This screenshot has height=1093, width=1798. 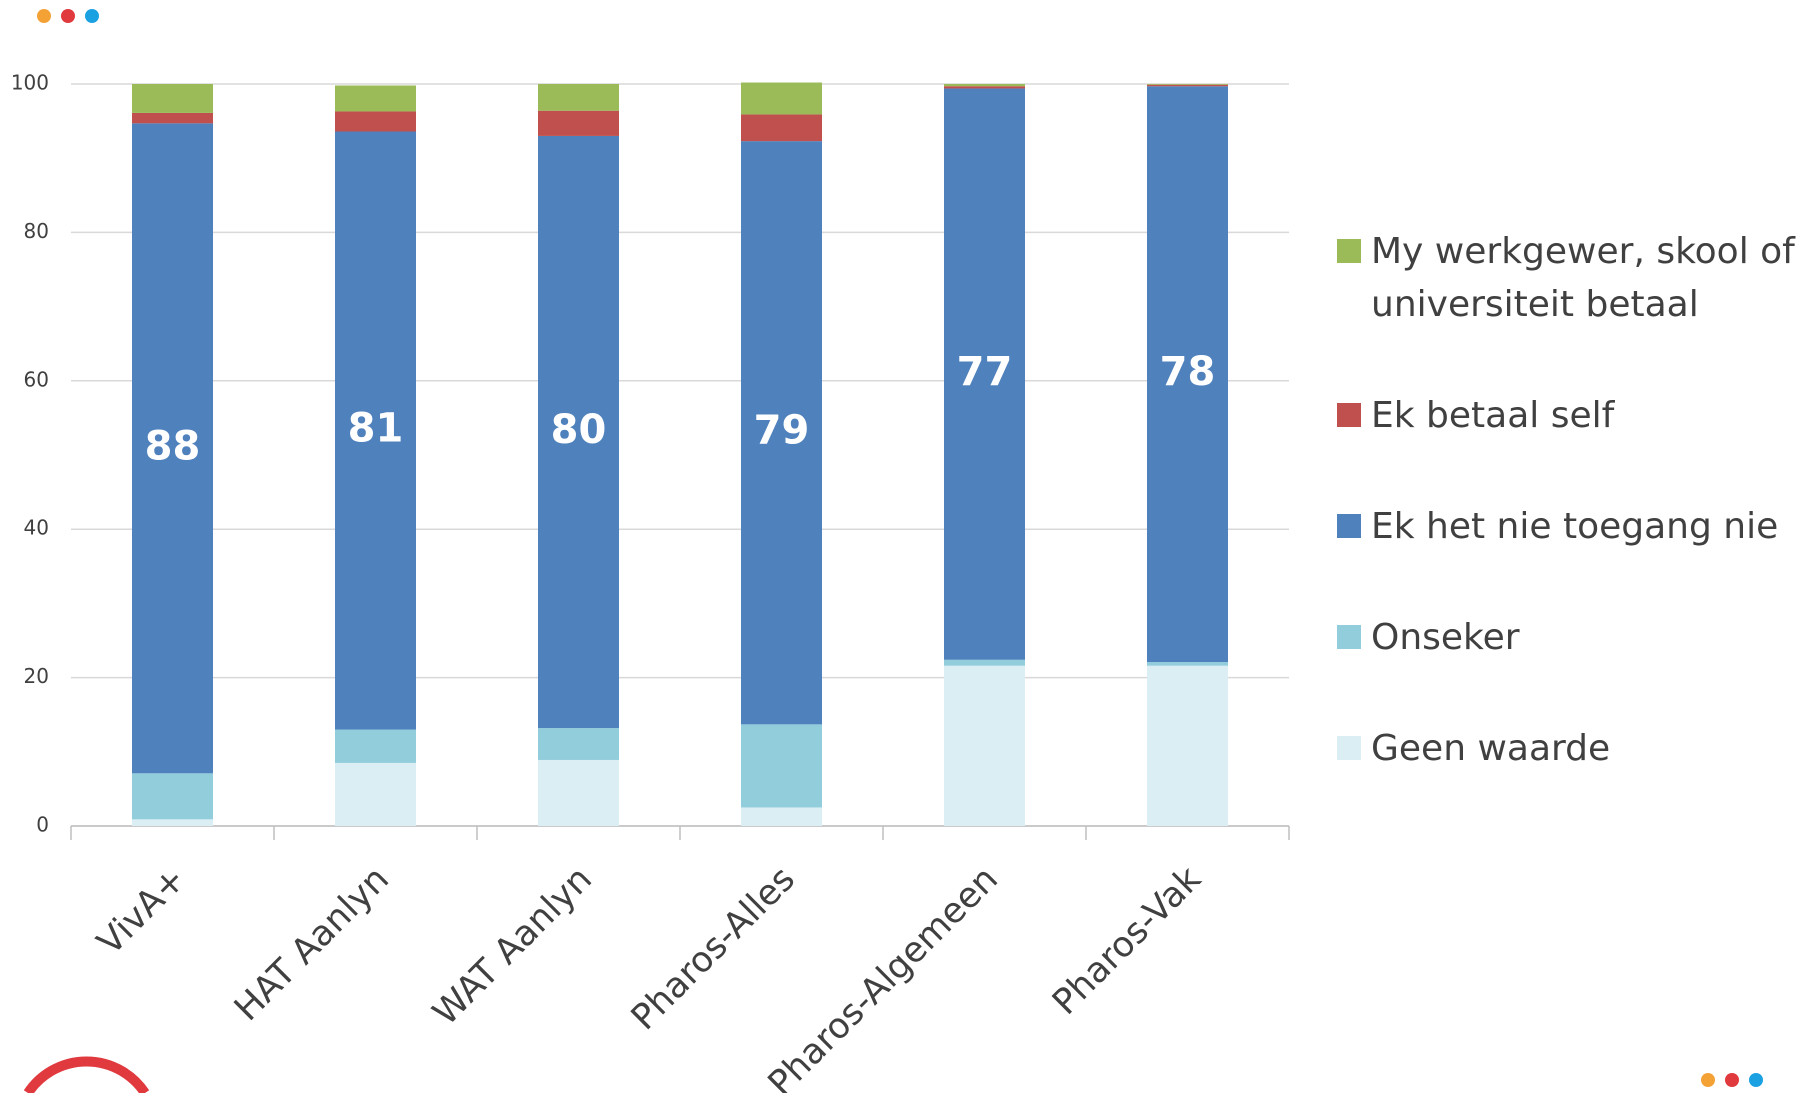 I want to click on y-tick-label: 0, so click(x=42, y=825).